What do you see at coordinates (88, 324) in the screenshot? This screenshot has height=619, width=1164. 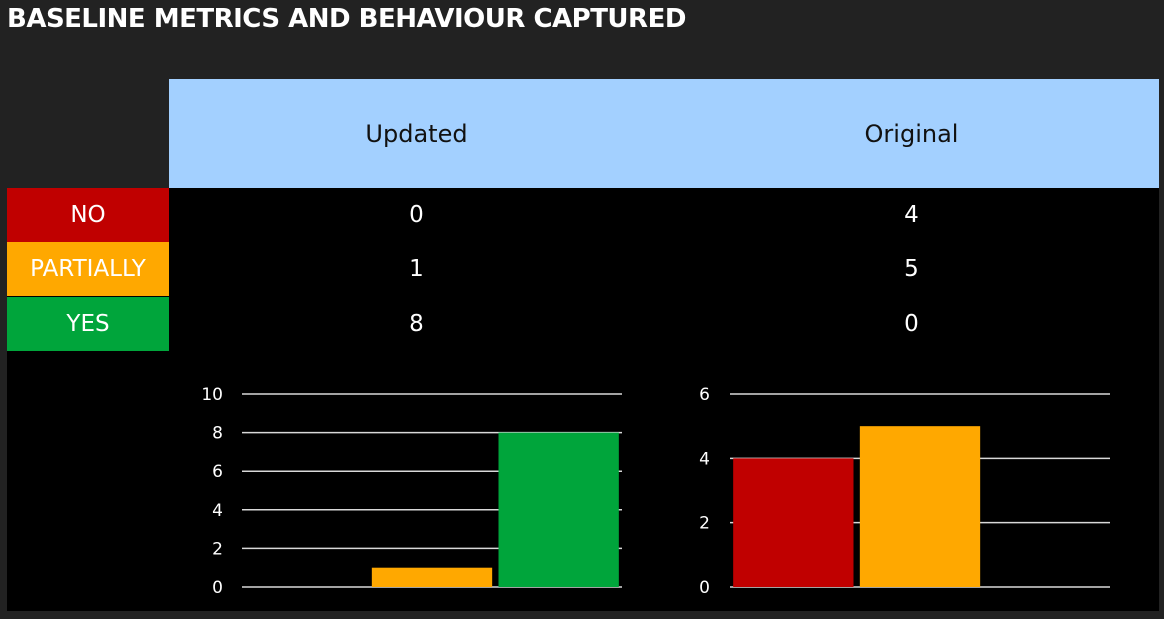 I see `row-label-yes: YES` at bounding box center [88, 324].